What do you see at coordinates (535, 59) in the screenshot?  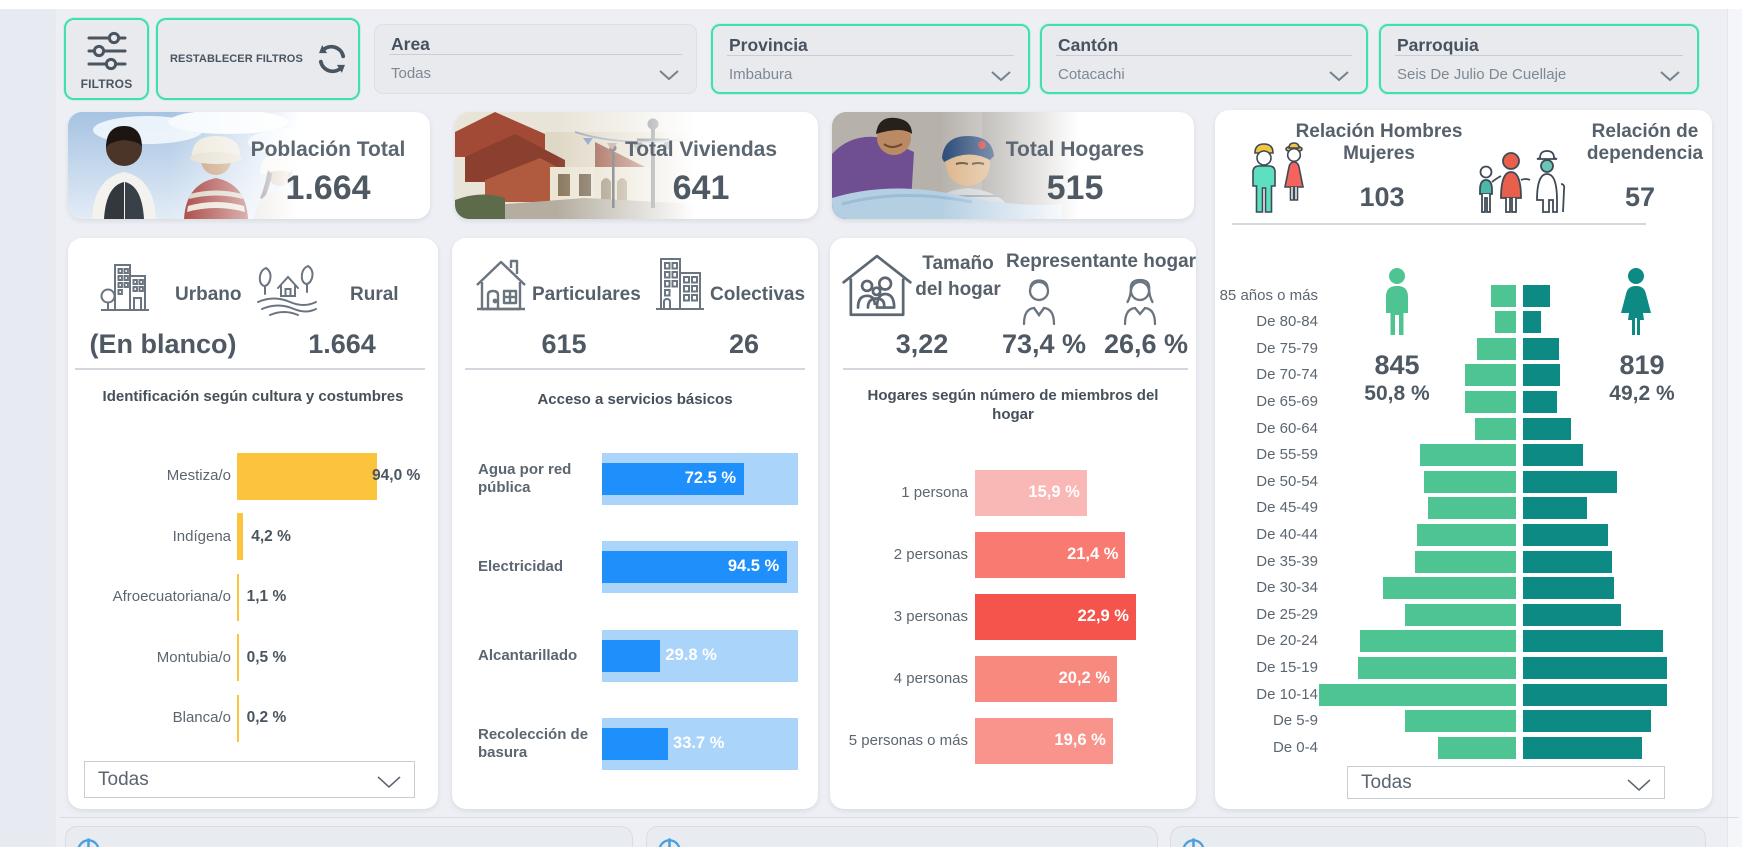 I see `area-dropdown: Area Todas` at bounding box center [535, 59].